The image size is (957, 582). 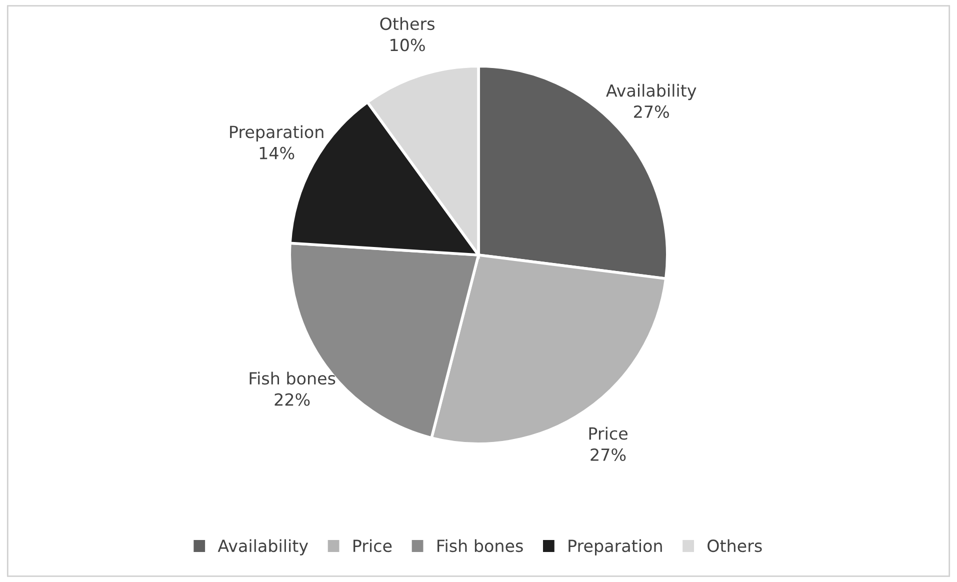 I want to click on legend-label: Availability, so click(x=263, y=547).